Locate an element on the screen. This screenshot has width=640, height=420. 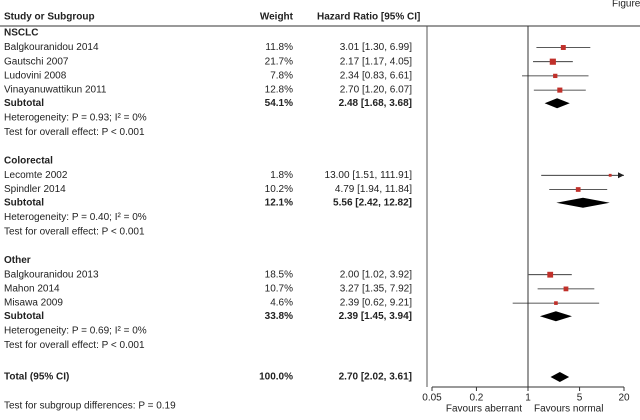
study-hr: 3.01 [1.30, 6.99] is located at coordinates (376, 47).